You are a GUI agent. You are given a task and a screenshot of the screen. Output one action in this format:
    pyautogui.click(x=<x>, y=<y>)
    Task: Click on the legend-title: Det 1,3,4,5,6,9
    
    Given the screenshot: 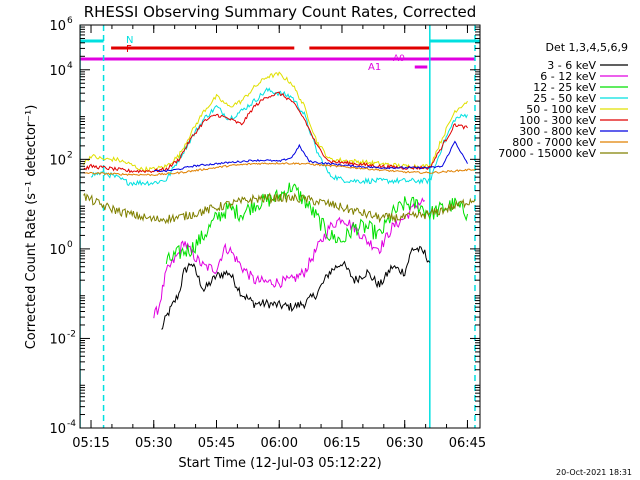 What is the action you would take?
    pyautogui.click(x=586, y=47)
    